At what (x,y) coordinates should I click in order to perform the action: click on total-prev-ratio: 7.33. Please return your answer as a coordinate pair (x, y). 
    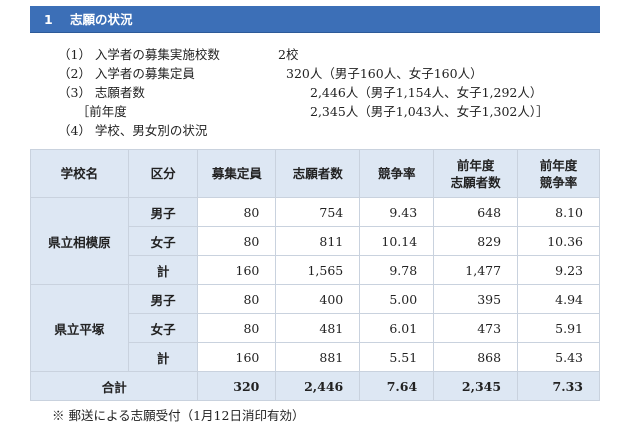
    Looking at the image, I should click on (558, 386).